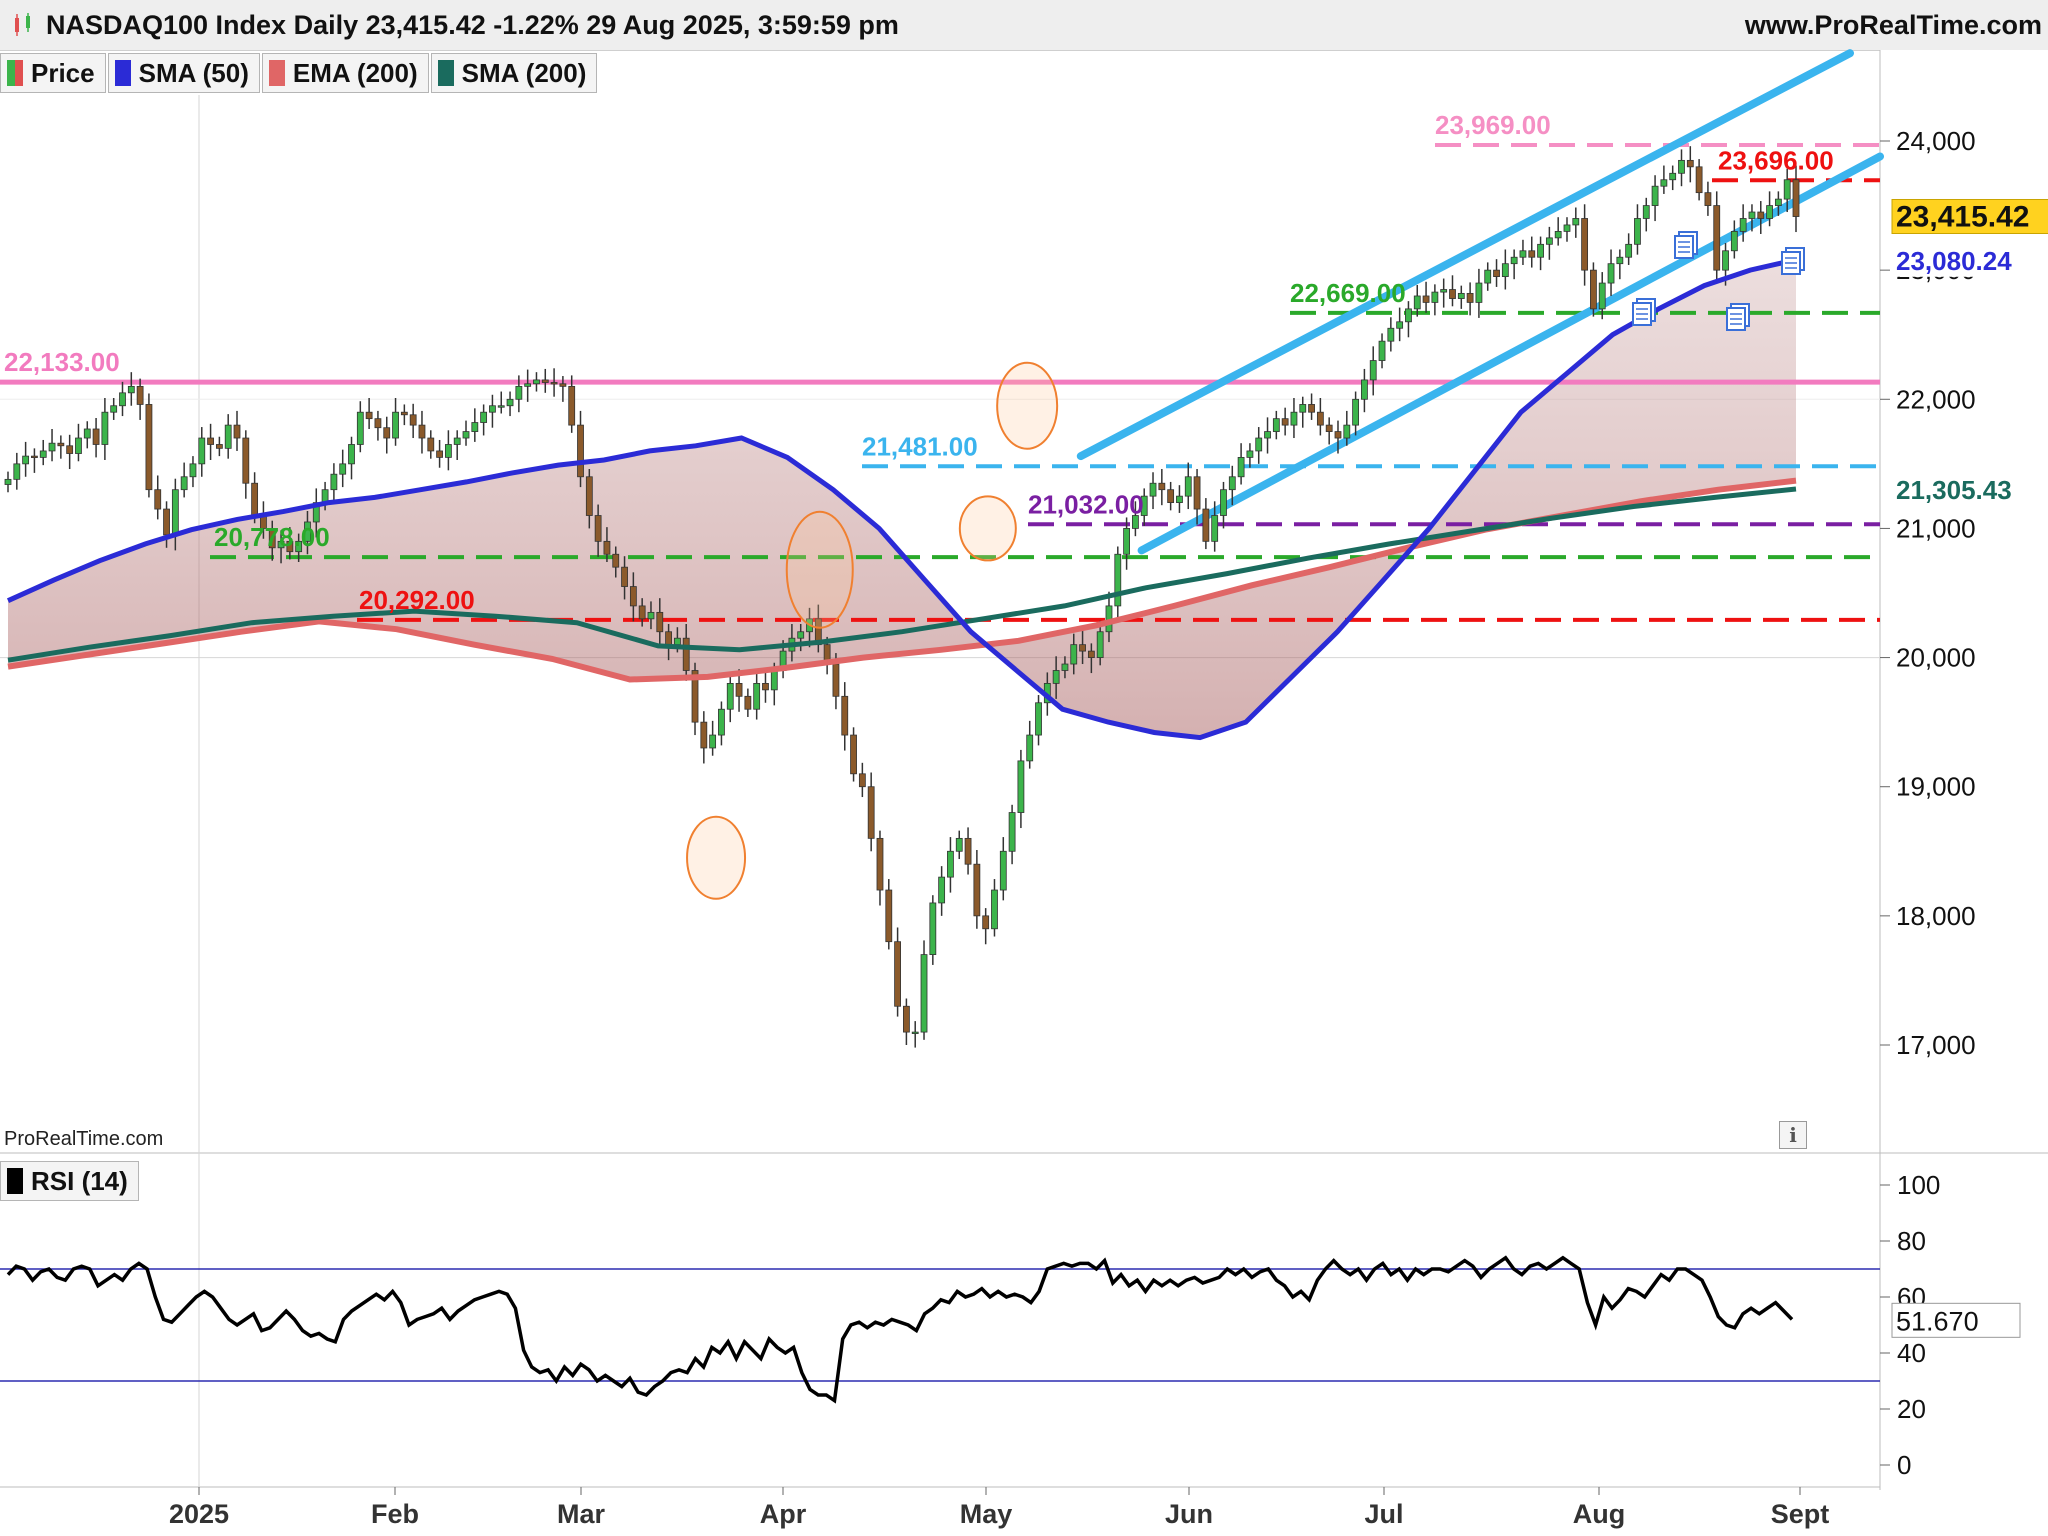 This screenshot has height=1536, width=2048. I want to click on legend-price: Price, so click(53, 73).